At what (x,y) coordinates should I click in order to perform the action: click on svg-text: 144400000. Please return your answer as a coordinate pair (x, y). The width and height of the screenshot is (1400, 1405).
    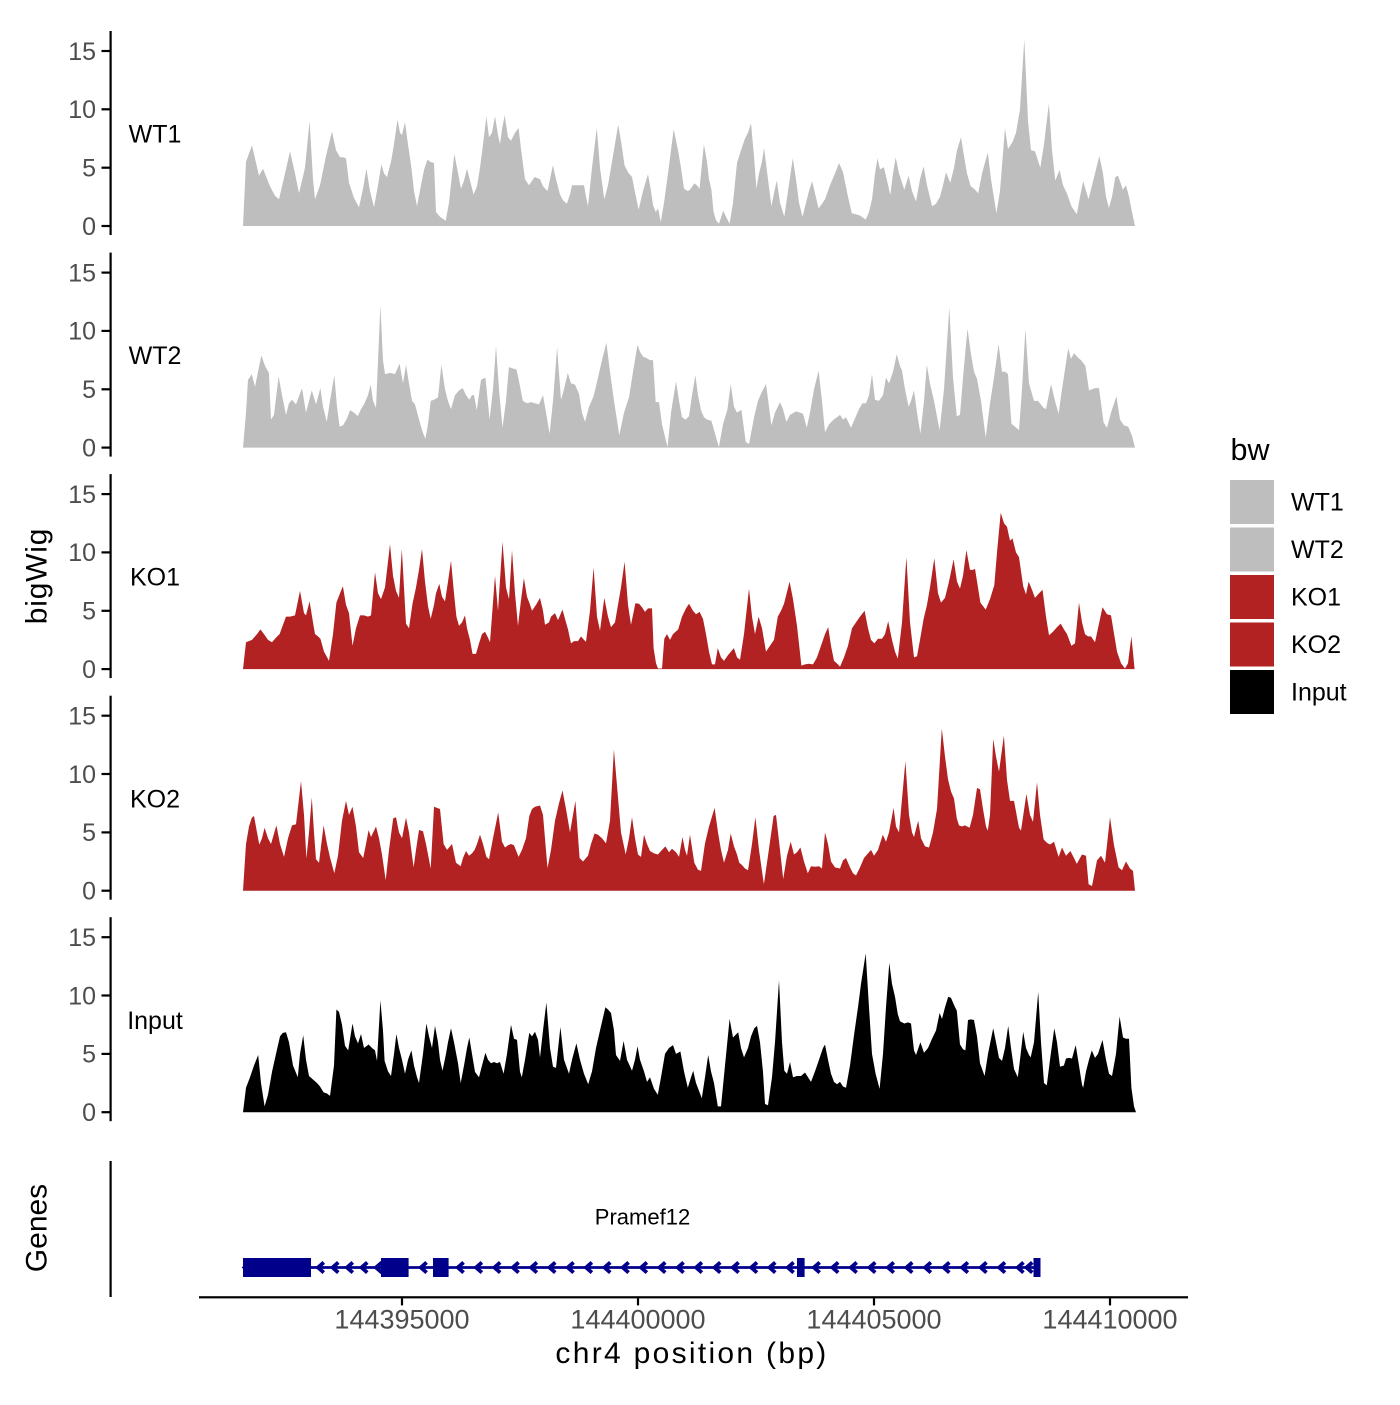
    Looking at the image, I should click on (637, 1319).